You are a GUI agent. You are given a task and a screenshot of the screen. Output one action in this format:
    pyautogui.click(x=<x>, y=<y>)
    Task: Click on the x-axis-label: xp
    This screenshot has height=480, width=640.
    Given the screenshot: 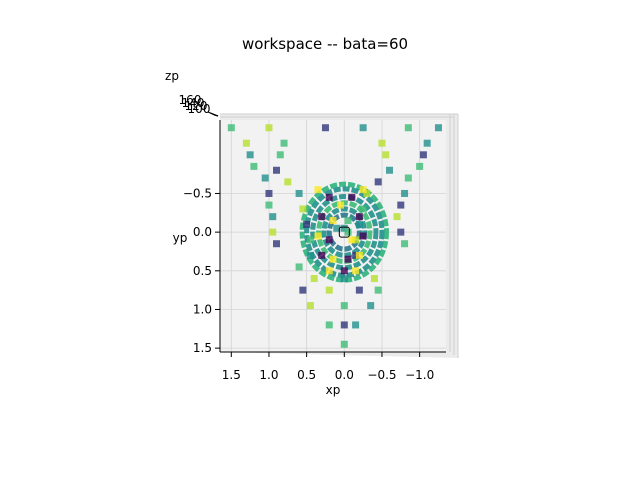 What is the action you would take?
    pyautogui.click(x=333, y=390)
    